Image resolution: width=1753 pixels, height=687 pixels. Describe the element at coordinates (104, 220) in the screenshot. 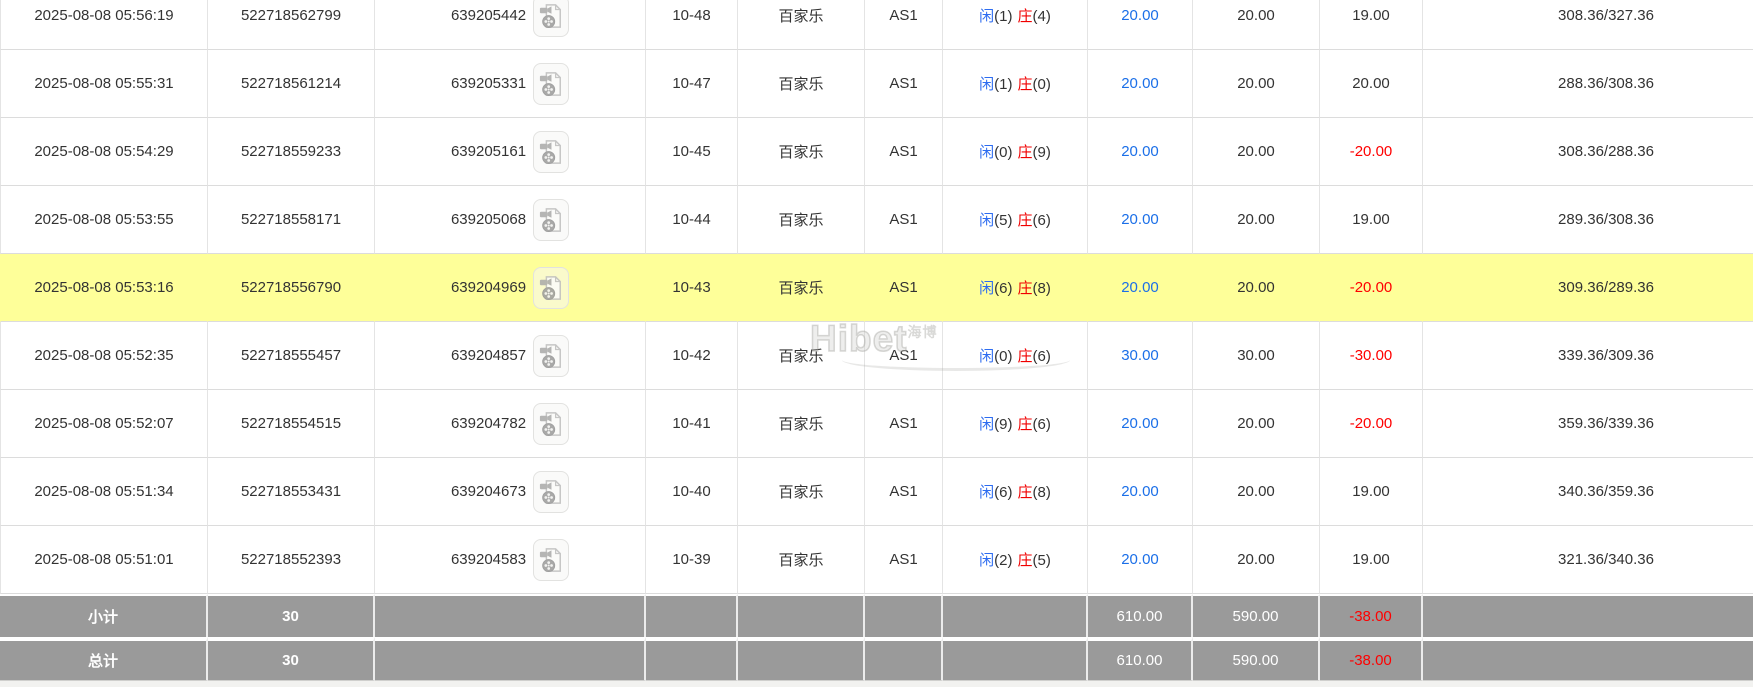

I see `cell-time: 2025-08-08 05:53:55` at that location.